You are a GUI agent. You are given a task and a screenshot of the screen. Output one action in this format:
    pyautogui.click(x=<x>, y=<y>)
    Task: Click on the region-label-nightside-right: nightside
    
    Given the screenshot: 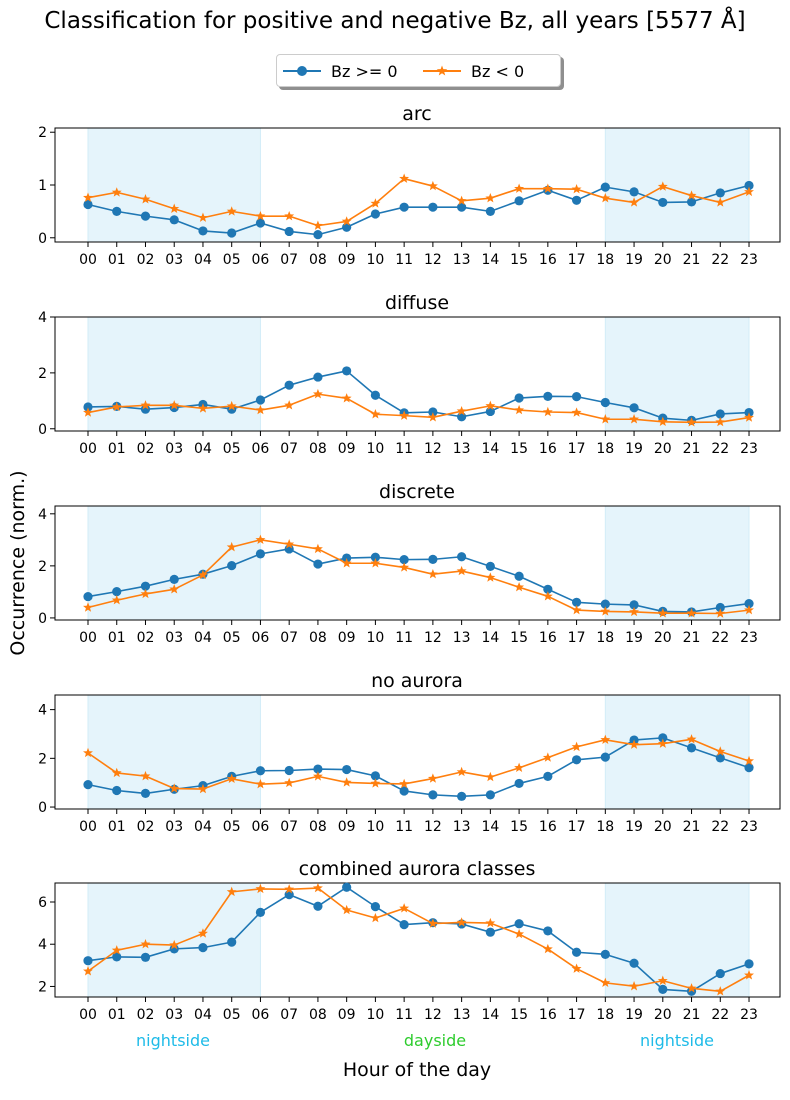 What is the action you would take?
    pyautogui.click(x=677, y=1040)
    